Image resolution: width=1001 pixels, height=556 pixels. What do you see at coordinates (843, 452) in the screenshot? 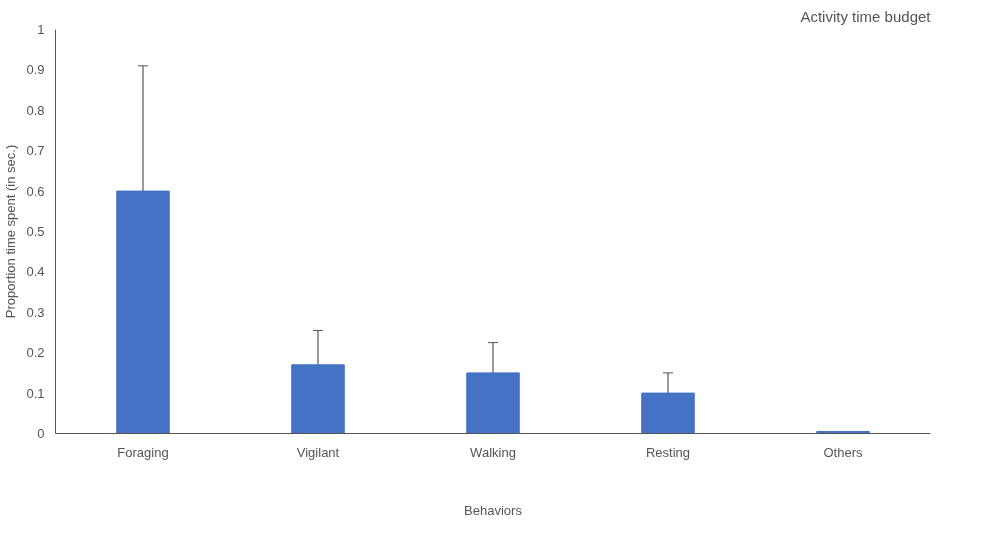
I see `x-tick-label: Others` at bounding box center [843, 452].